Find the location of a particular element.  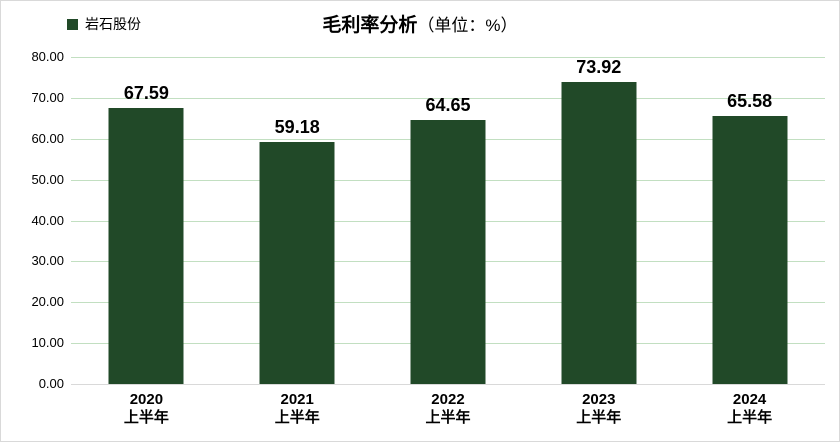

x-tick-label: 2024 上半年 is located at coordinates (749, 409).